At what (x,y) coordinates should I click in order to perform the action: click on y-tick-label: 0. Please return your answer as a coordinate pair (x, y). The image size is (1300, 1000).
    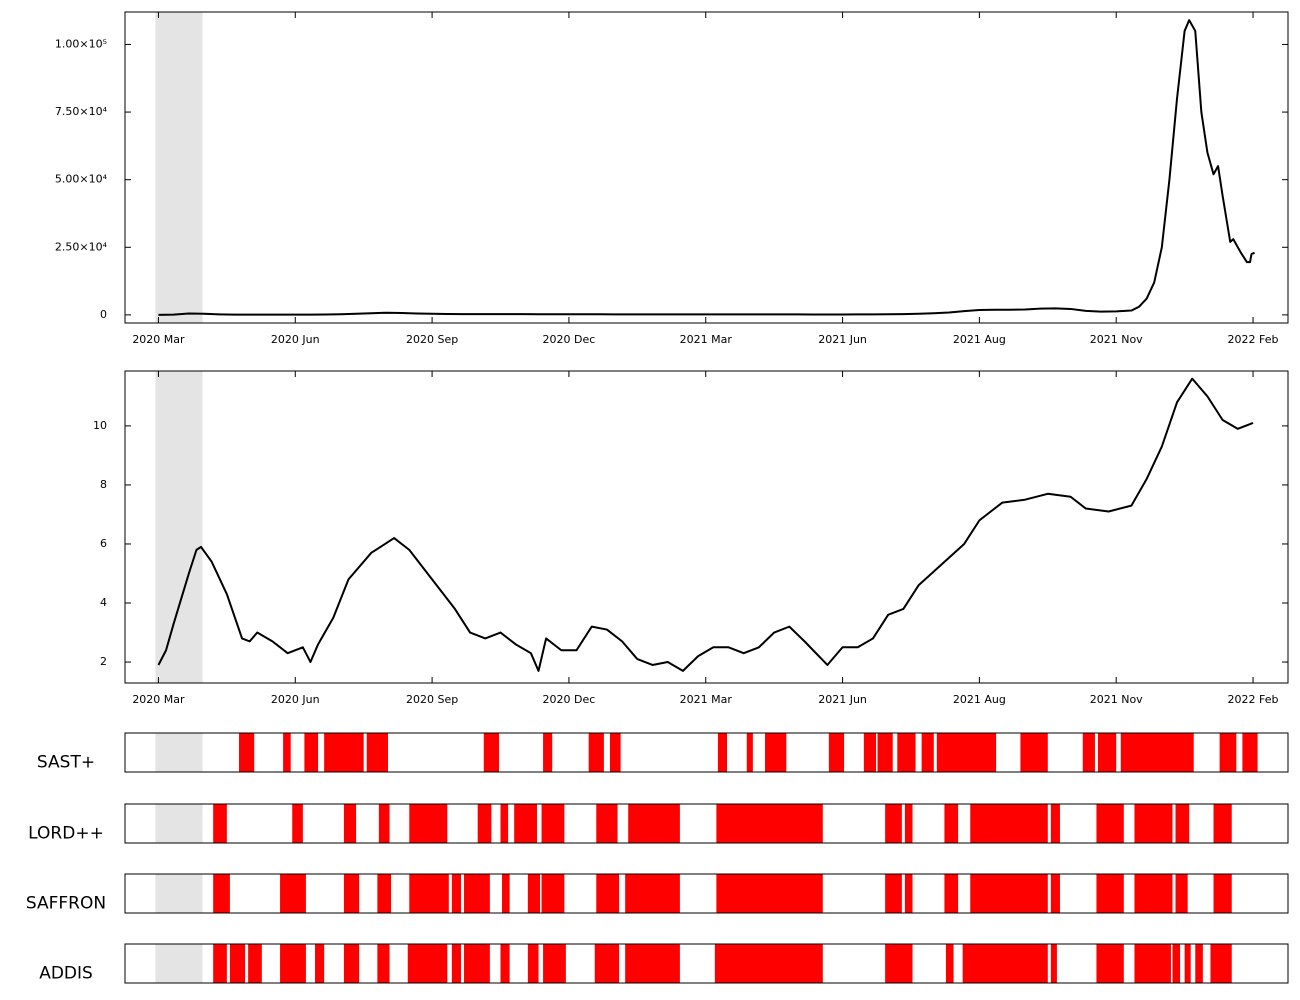
    Looking at the image, I should click on (103, 314).